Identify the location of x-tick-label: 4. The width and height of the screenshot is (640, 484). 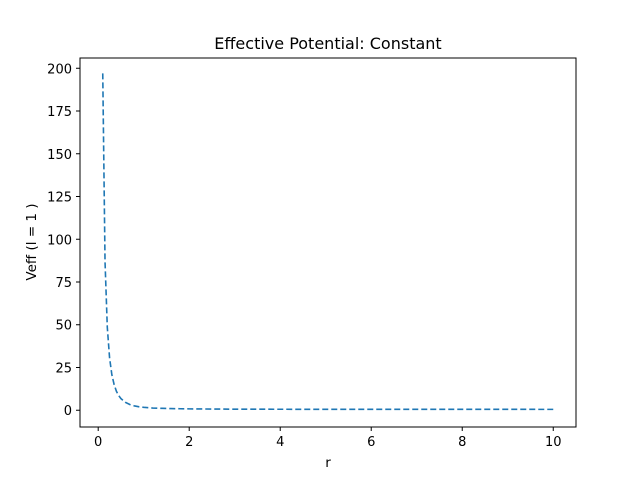
(280, 442).